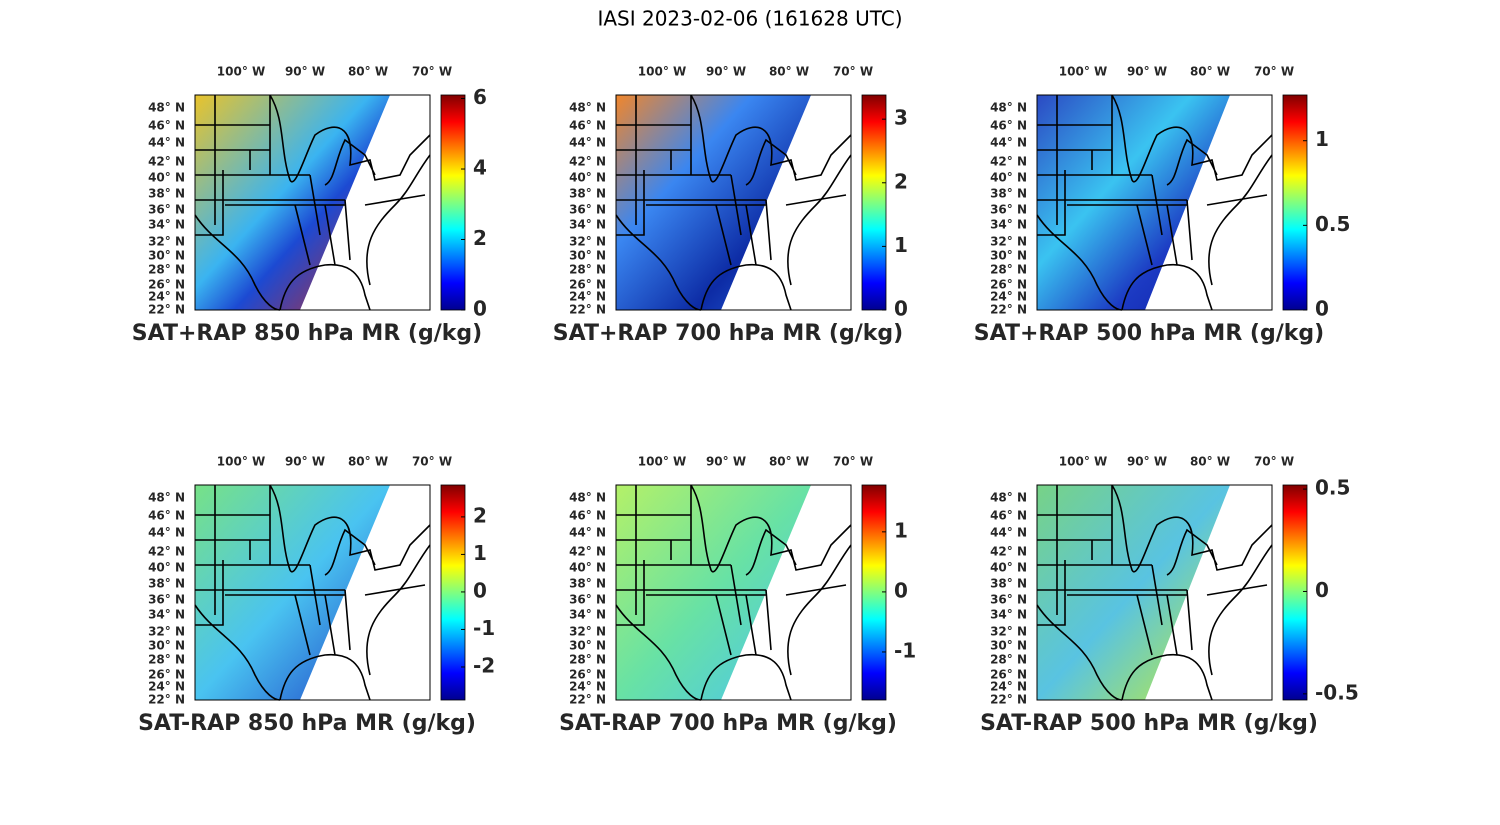 Image resolution: width=1500 pixels, height=825 pixels. What do you see at coordinates (587, 225) in the screenshot?
I see `lat-label: 34° N` at bounding box center [587, 225].